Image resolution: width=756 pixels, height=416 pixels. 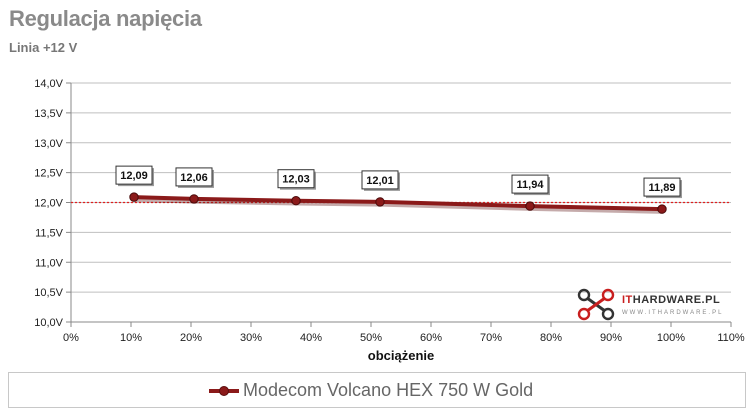 What do you see at coordinates (431, 338) in the screenshot?
I see `x-tick-label: 60%` at bounding box center [431, 338].